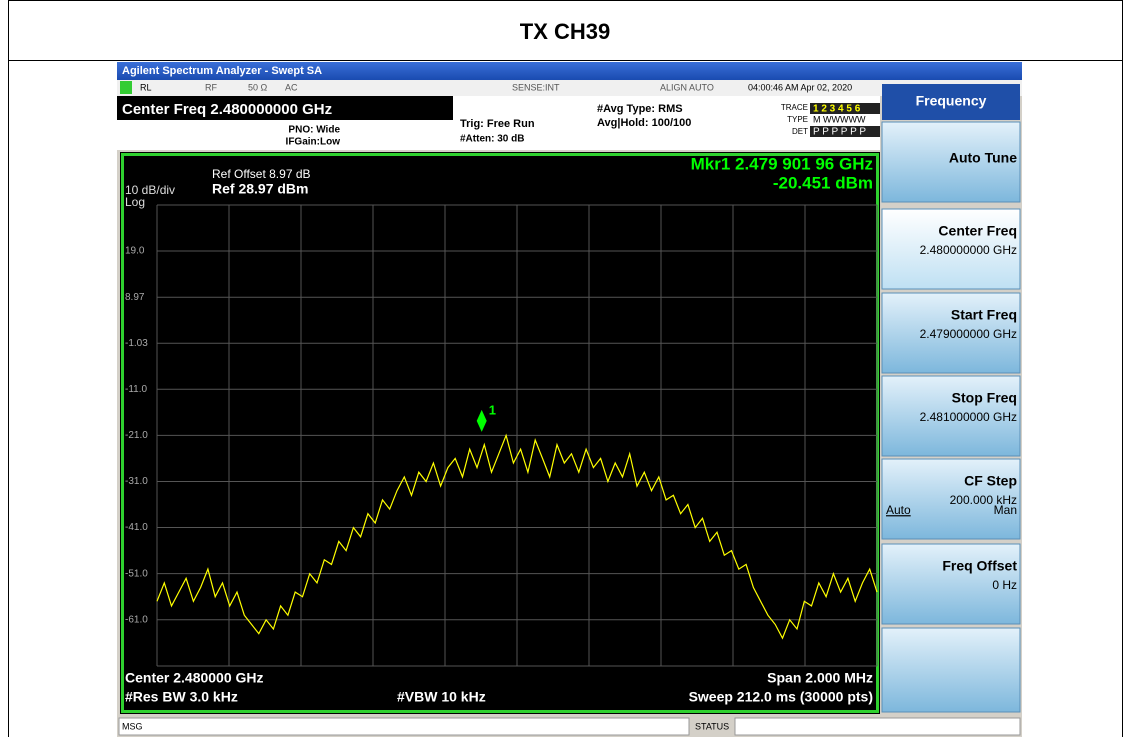  I want to click on softkey-value: 0 Hz, so click(1004, 585).